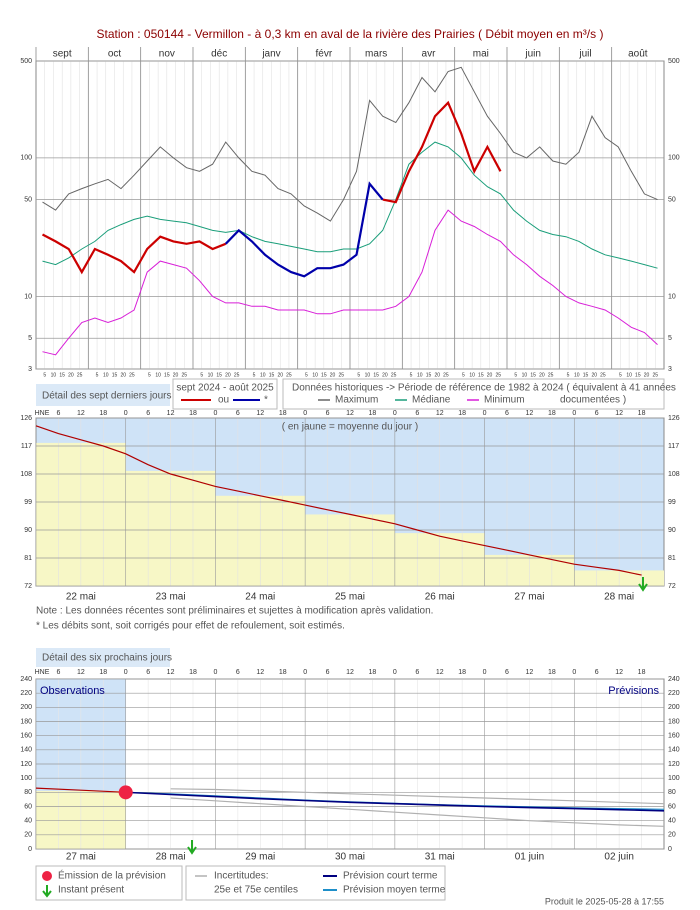 Image resolution: width=700 pixels, height=910 pixels. Describe the element at coordinates (529, 857) in the screenshot. I see `x-tick-label: 01 juin` at that location.